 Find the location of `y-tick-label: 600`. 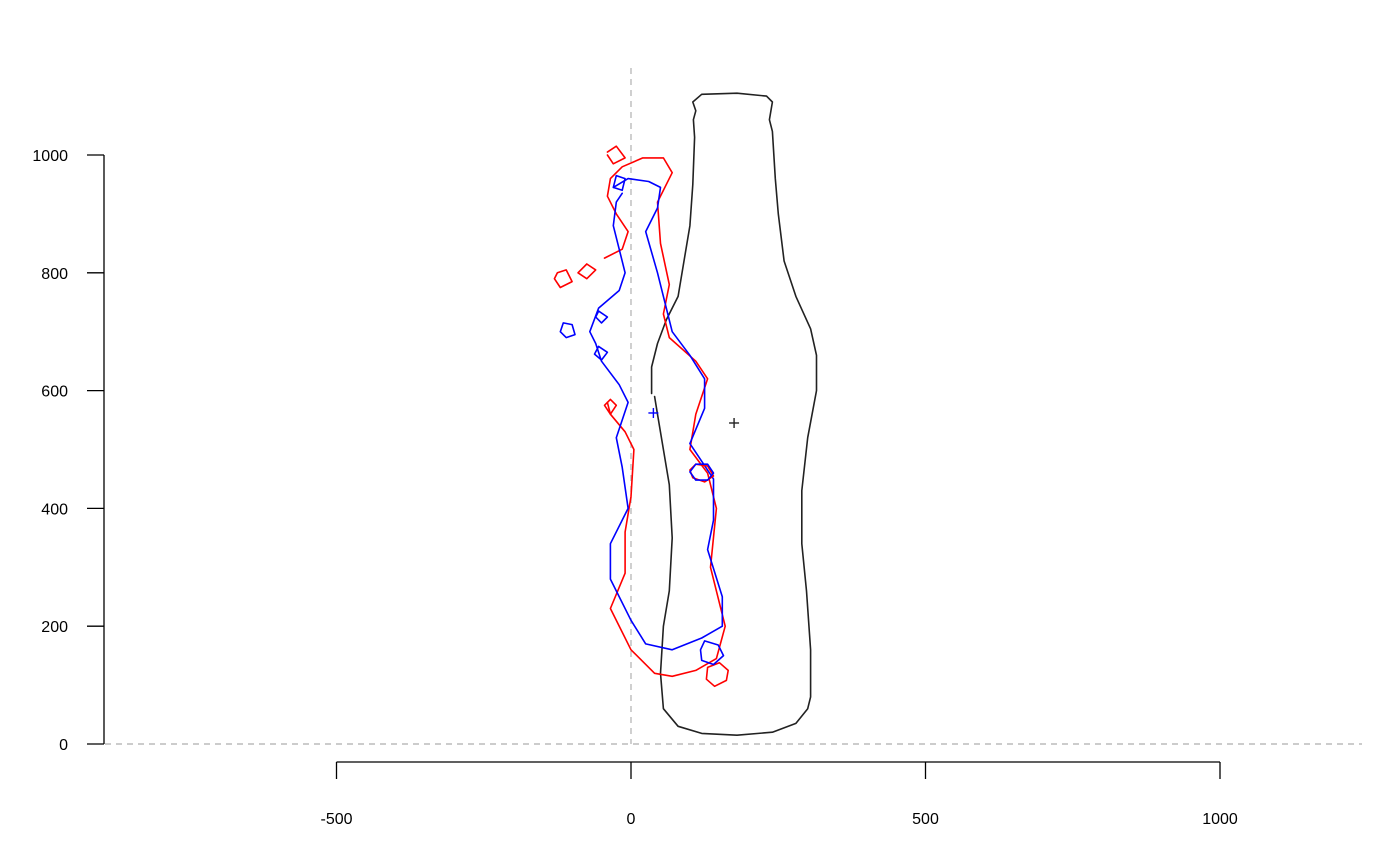

y-tick-label: 600 is located at coordinates (54, 392).